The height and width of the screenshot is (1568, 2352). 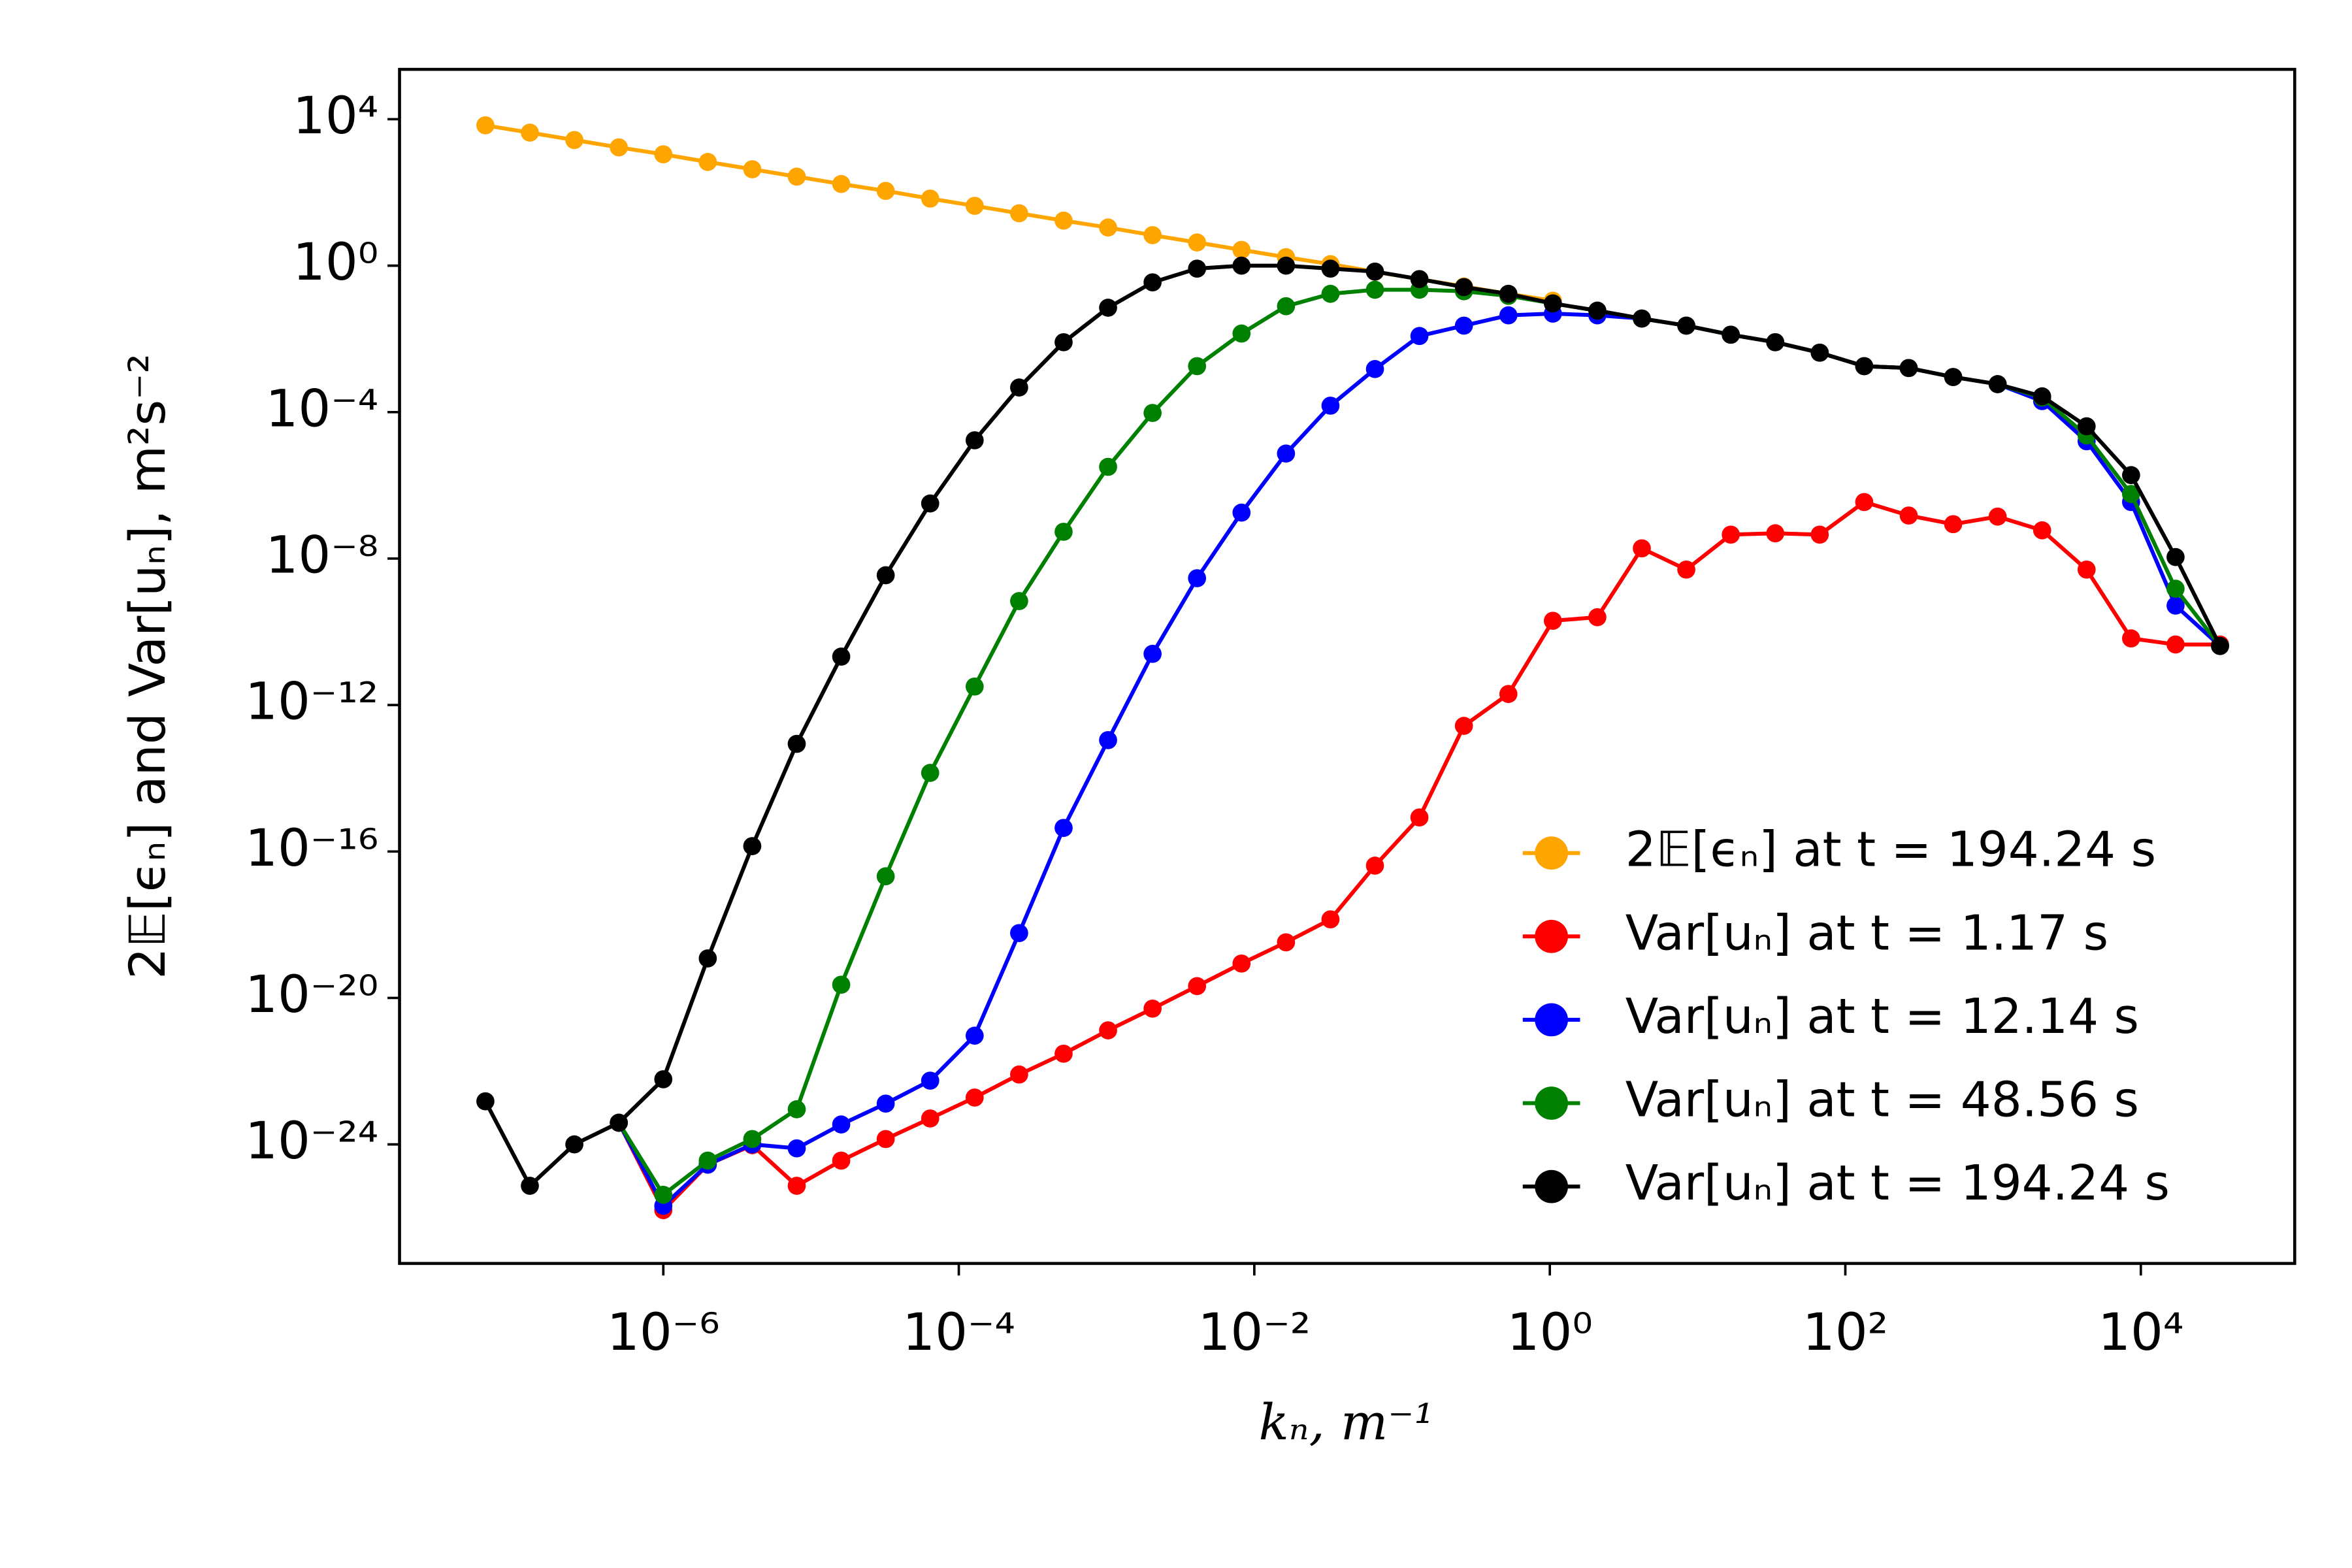 What do you see at coordinates (1897, 1183) in the screenshot?
I see `legend-label: Var[uₙ] at t = 194.24 s` at bounding box center [1897, 1183].